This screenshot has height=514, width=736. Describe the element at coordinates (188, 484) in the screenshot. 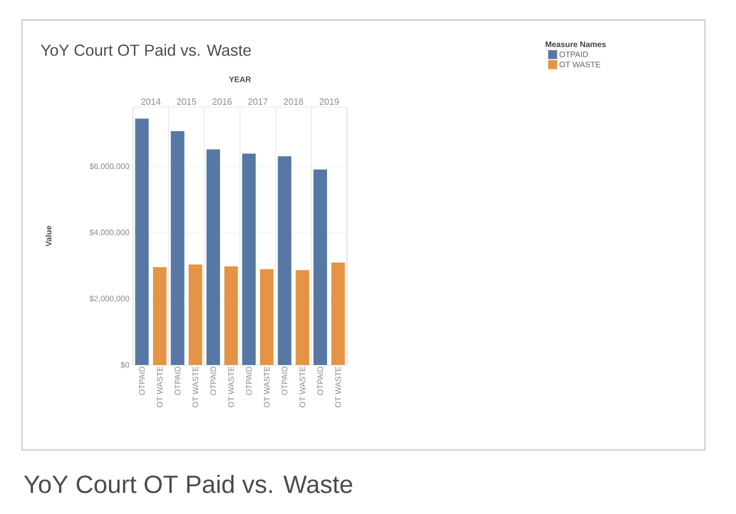

I see `text: YoY Court OT Paid vs. Waste` at that location.